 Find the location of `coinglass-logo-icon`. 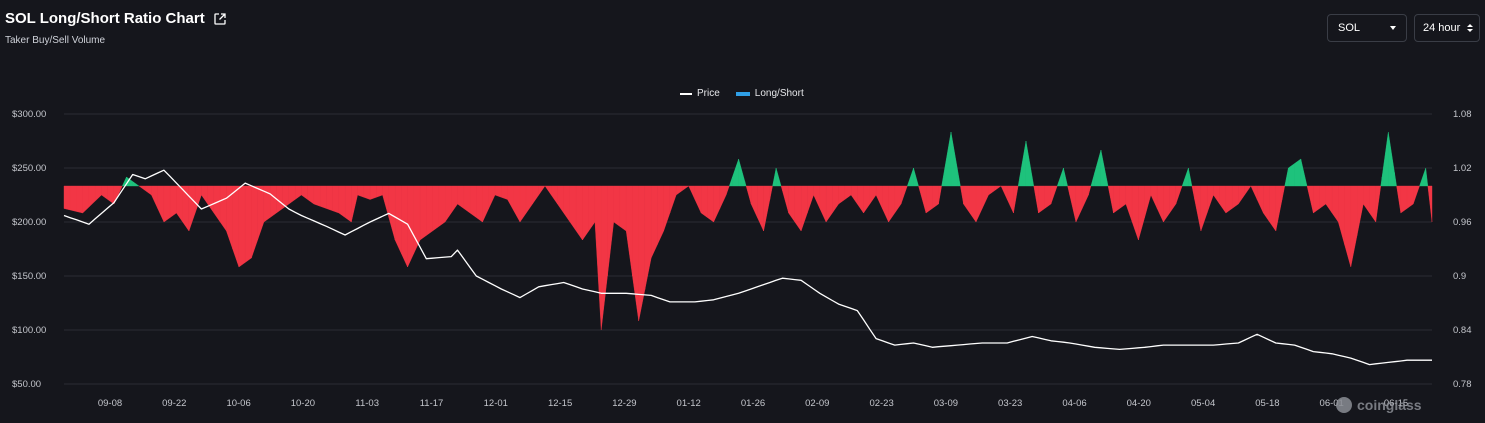

coinglass-logo-icon is located at coordinates (1344, 405).